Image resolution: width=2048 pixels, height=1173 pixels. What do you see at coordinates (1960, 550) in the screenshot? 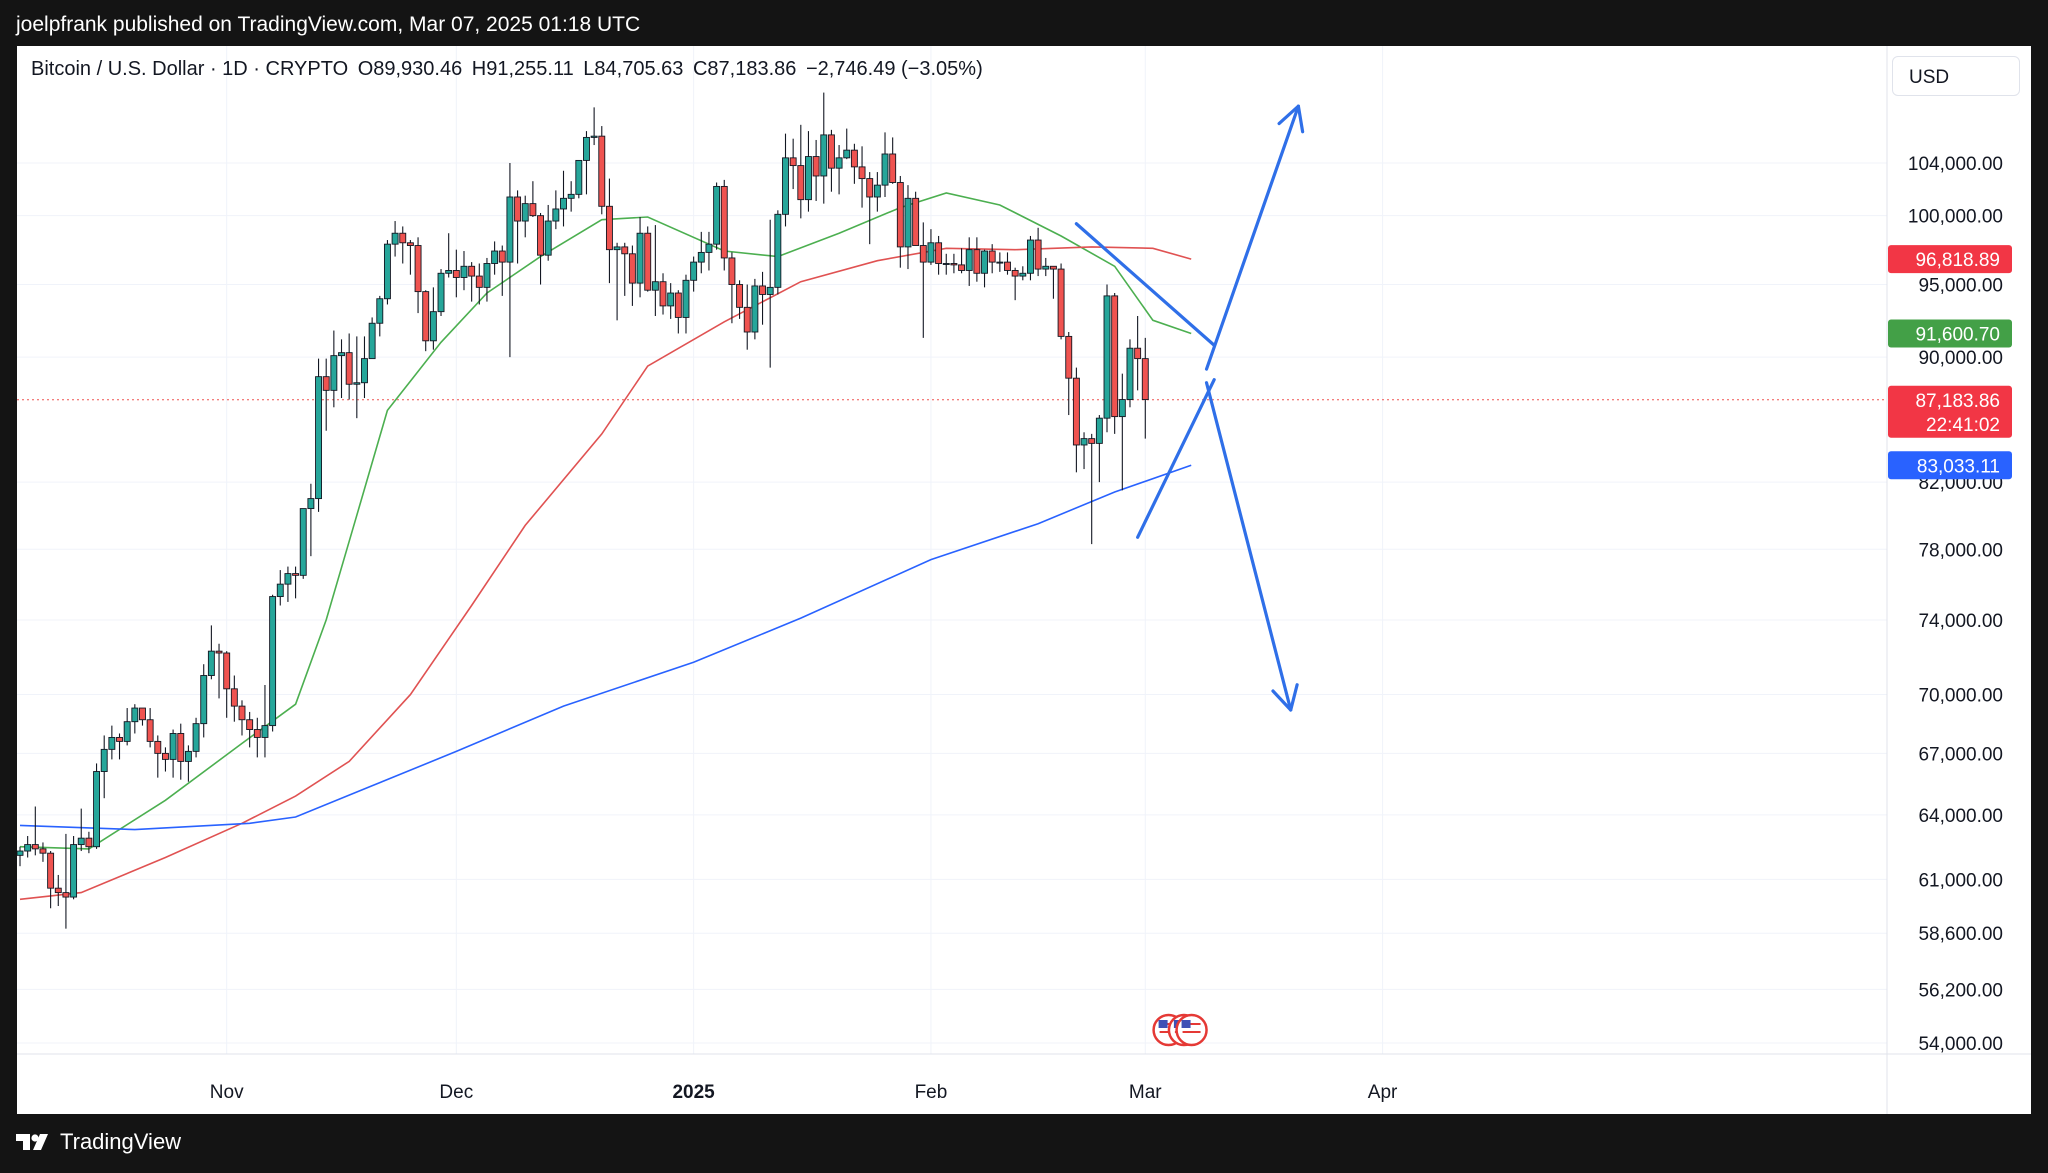
I see `y-tick-label: 78,000.00` at bounding box center [1960, 550].